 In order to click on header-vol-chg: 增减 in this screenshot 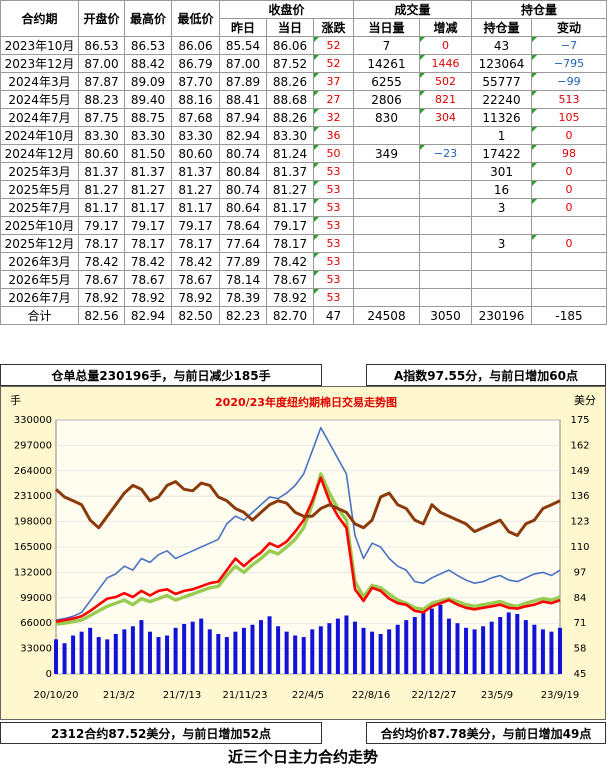, I will do `click(445, 27)`.